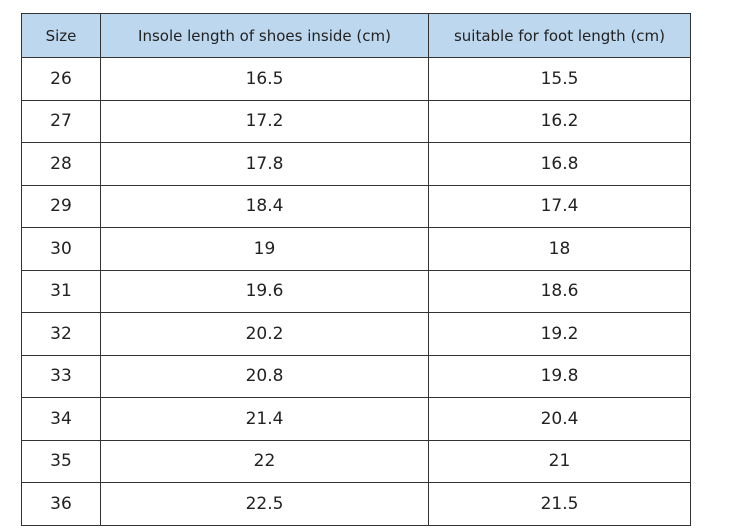 Image resolution: width=732 pixels, height=532 pixels. Describe the element at coordinates (264, 419) in the screenshot. I see `cell-insole-length: 21.4` at that location.